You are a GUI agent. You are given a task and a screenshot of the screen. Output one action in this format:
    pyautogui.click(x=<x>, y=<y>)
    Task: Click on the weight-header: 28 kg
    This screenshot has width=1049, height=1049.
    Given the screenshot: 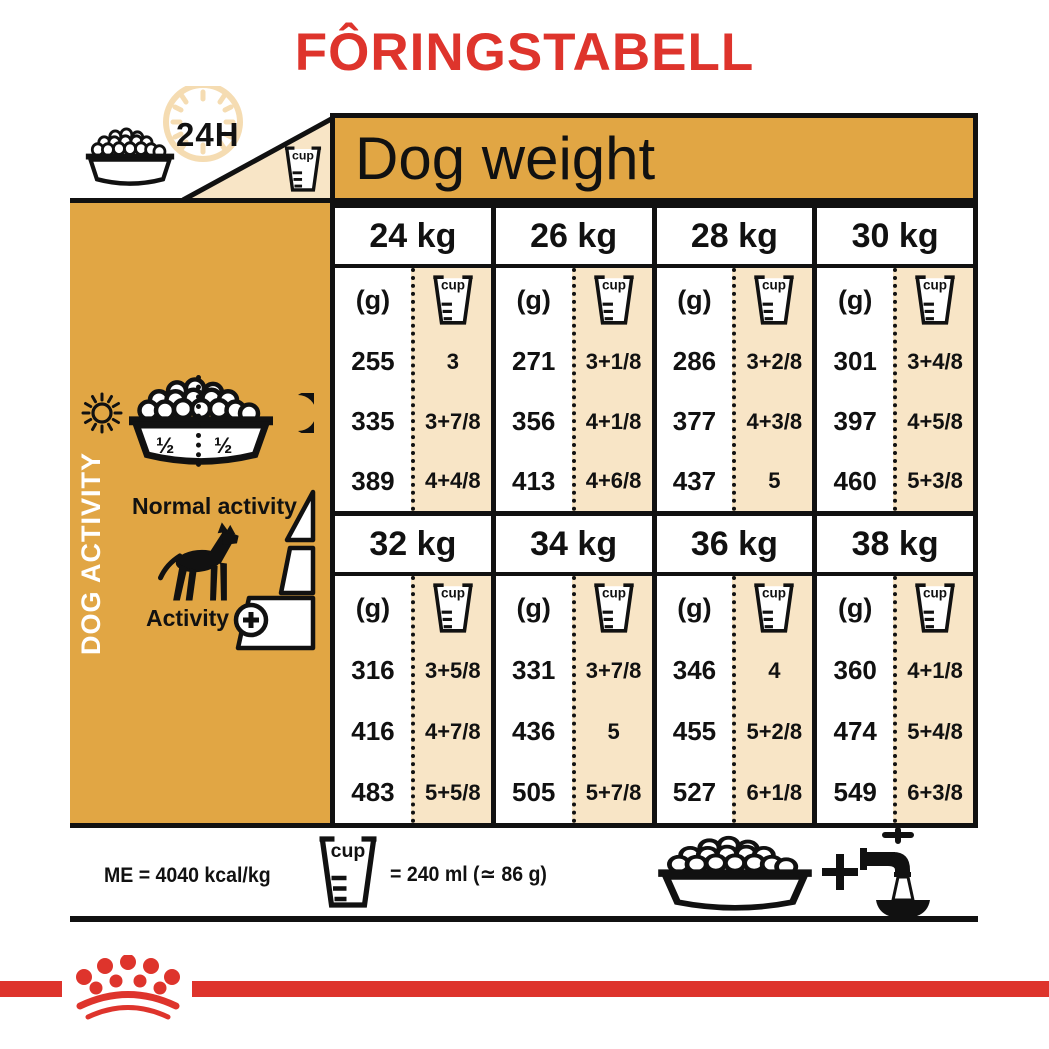 What is the action you would take?
    pyautogui.click(x=734, y=238)
    